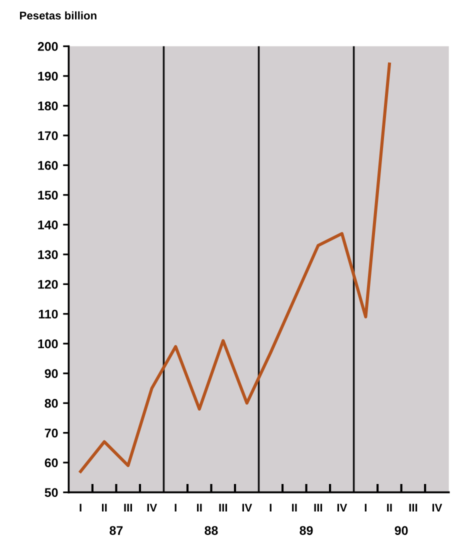  What do you see at coordinates (306, 530) in the screenshot?
I see `text: 89` at bounding box center [306, 530].